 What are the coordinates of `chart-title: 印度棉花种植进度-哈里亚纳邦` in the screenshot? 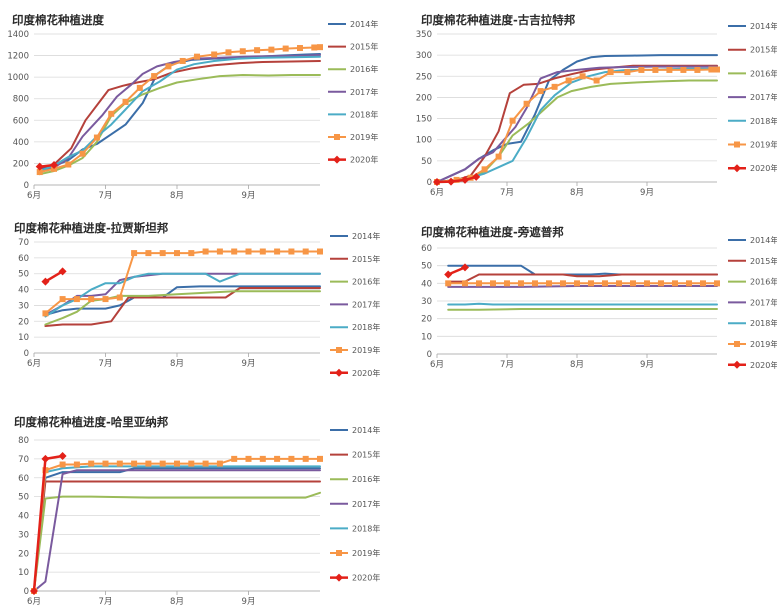 It's located at (91, 422).